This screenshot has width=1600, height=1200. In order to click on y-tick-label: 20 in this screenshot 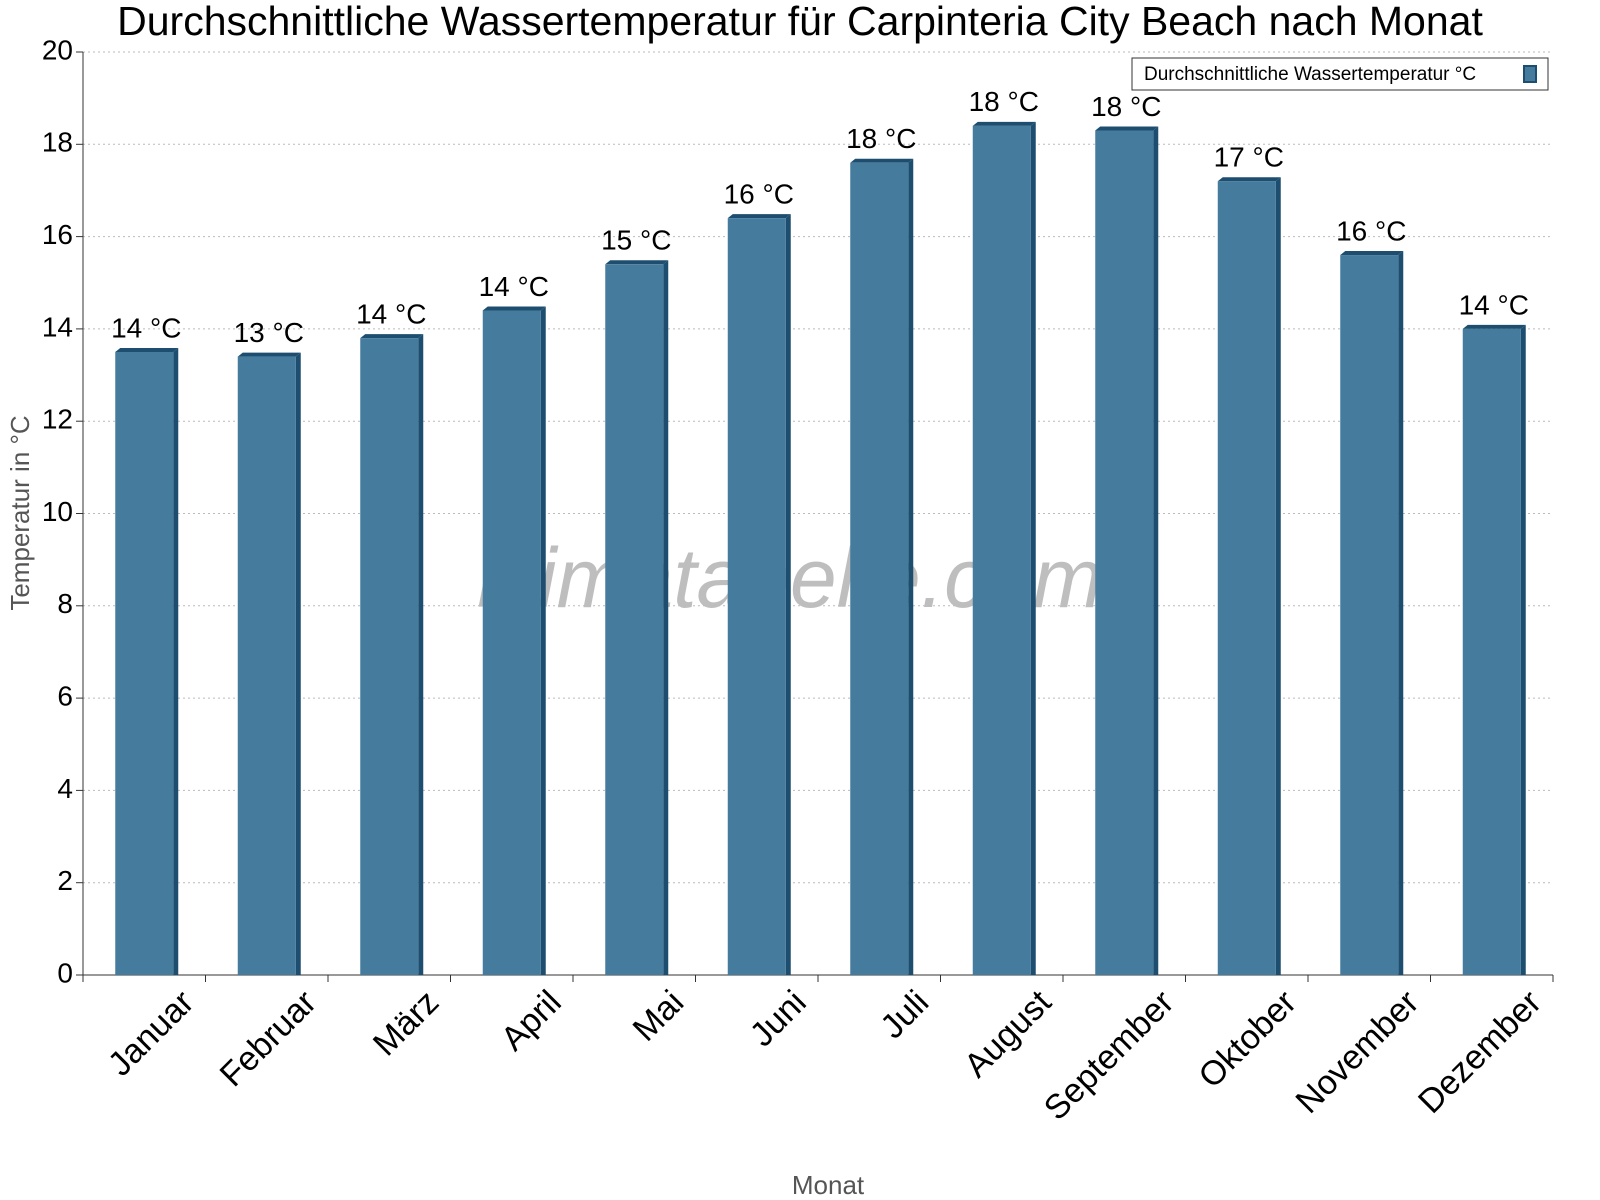, I will do `click(57, 49)`.